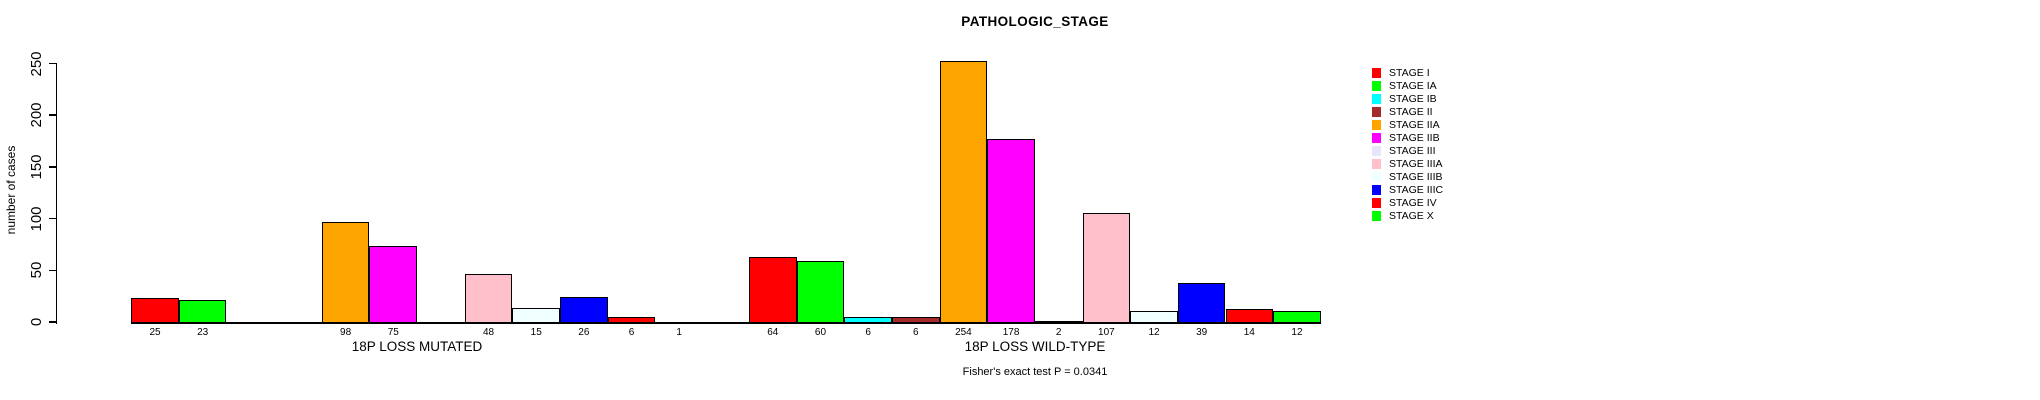 This screenshot has height=400, width=2040. Describe the element at coordinates (1035, 372) in the screenshot. I see `fisher-test-annotation: Fisher's exact test P = 0.0341` at that location.